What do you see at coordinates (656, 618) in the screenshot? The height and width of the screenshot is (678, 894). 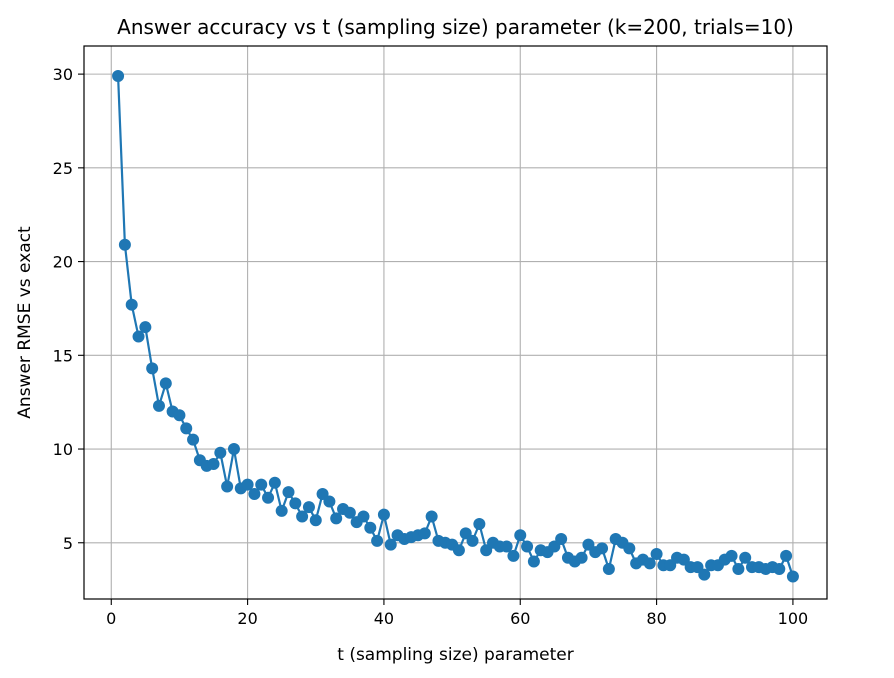 I see `x-tick-label: 80` at bounding box center [656, 618].